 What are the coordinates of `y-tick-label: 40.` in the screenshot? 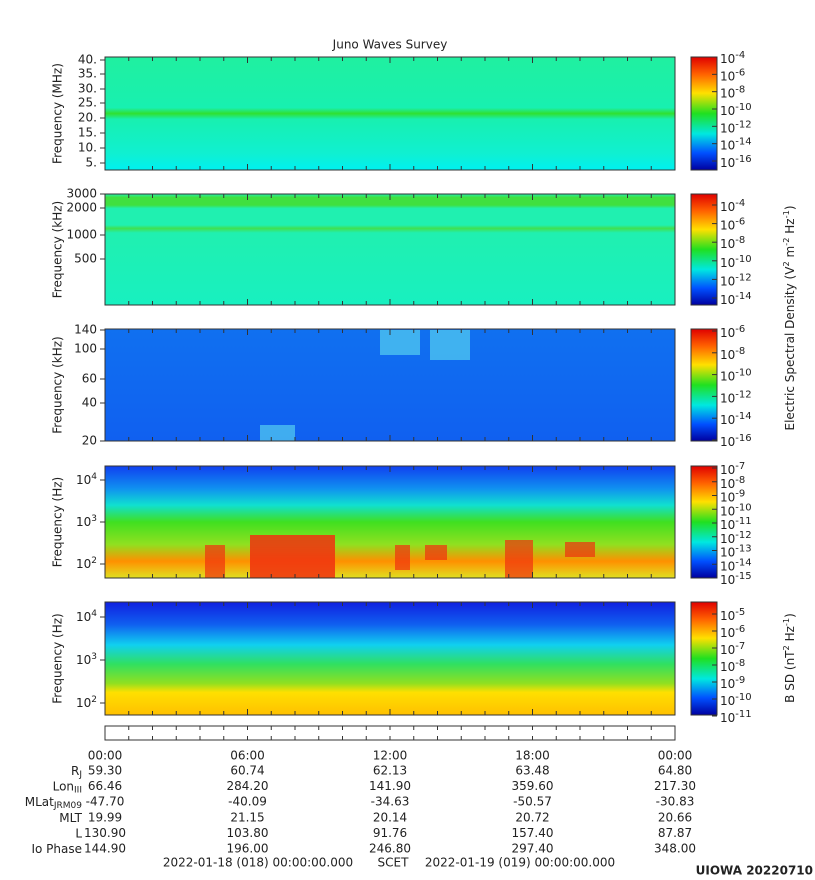 It's located at (87, 60).